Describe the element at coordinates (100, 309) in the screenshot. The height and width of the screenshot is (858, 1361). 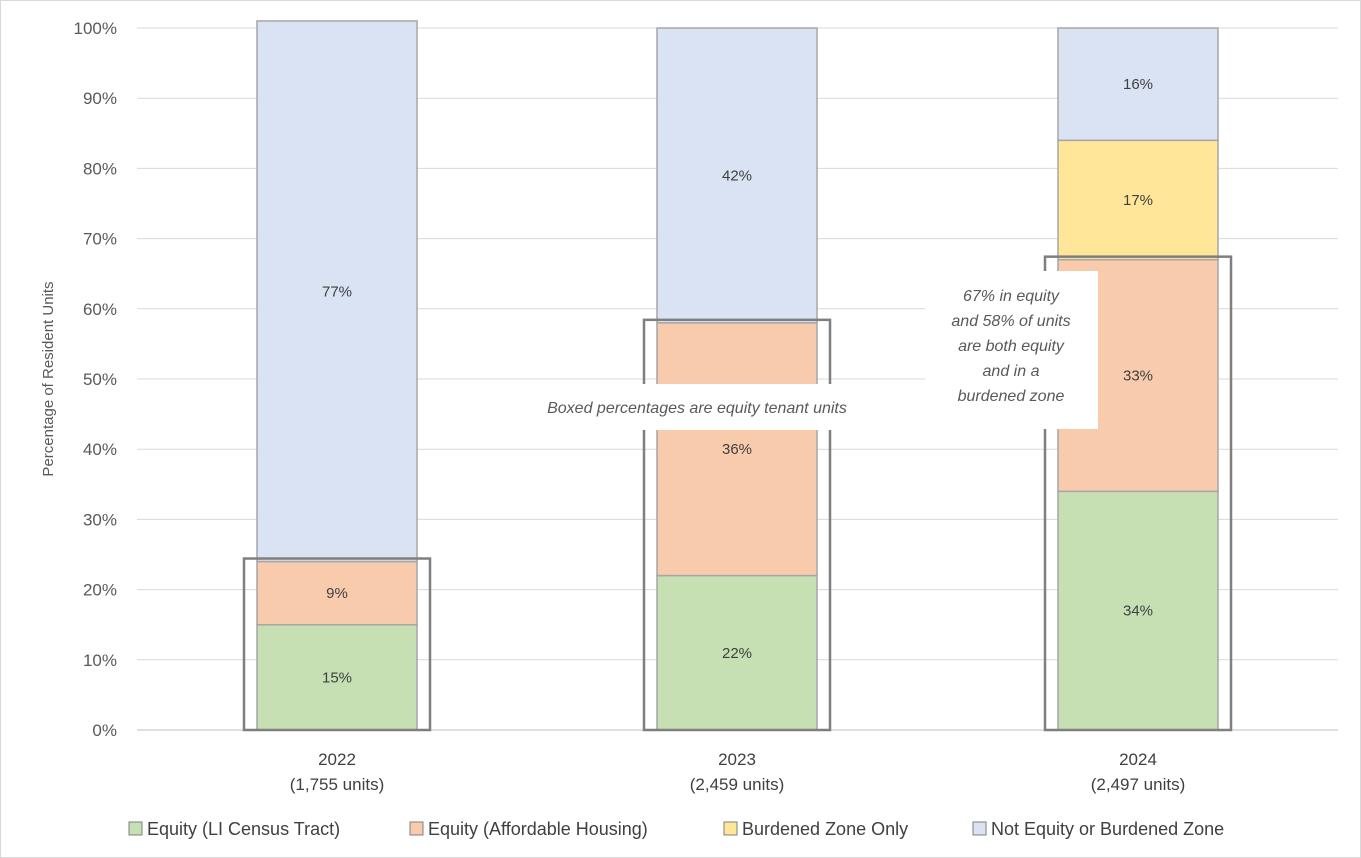
I see `y-tick-label: 60%` at that location.